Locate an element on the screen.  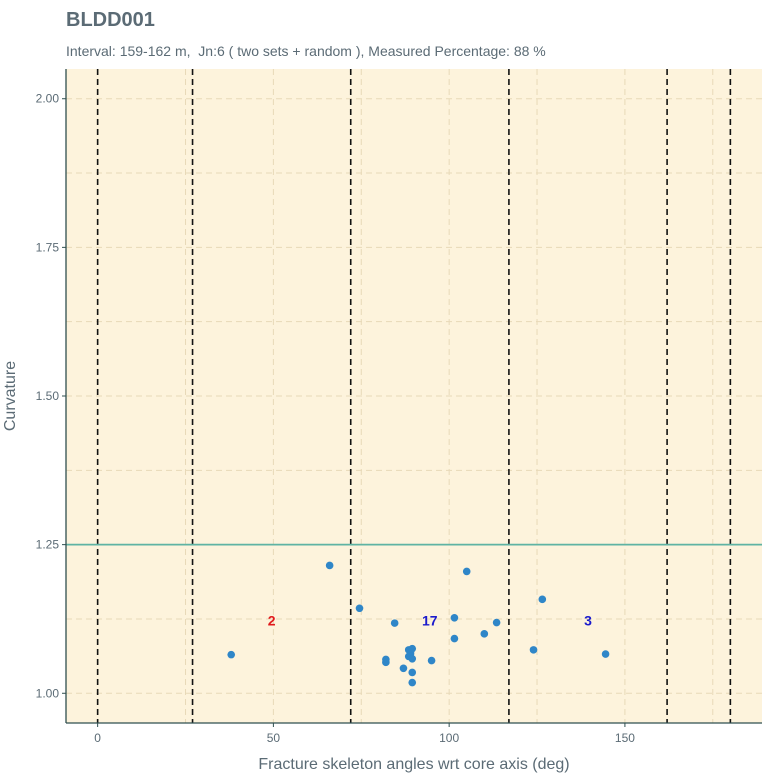
sector-count-labels: 2 17 3 is located at coordinates (430, 621).